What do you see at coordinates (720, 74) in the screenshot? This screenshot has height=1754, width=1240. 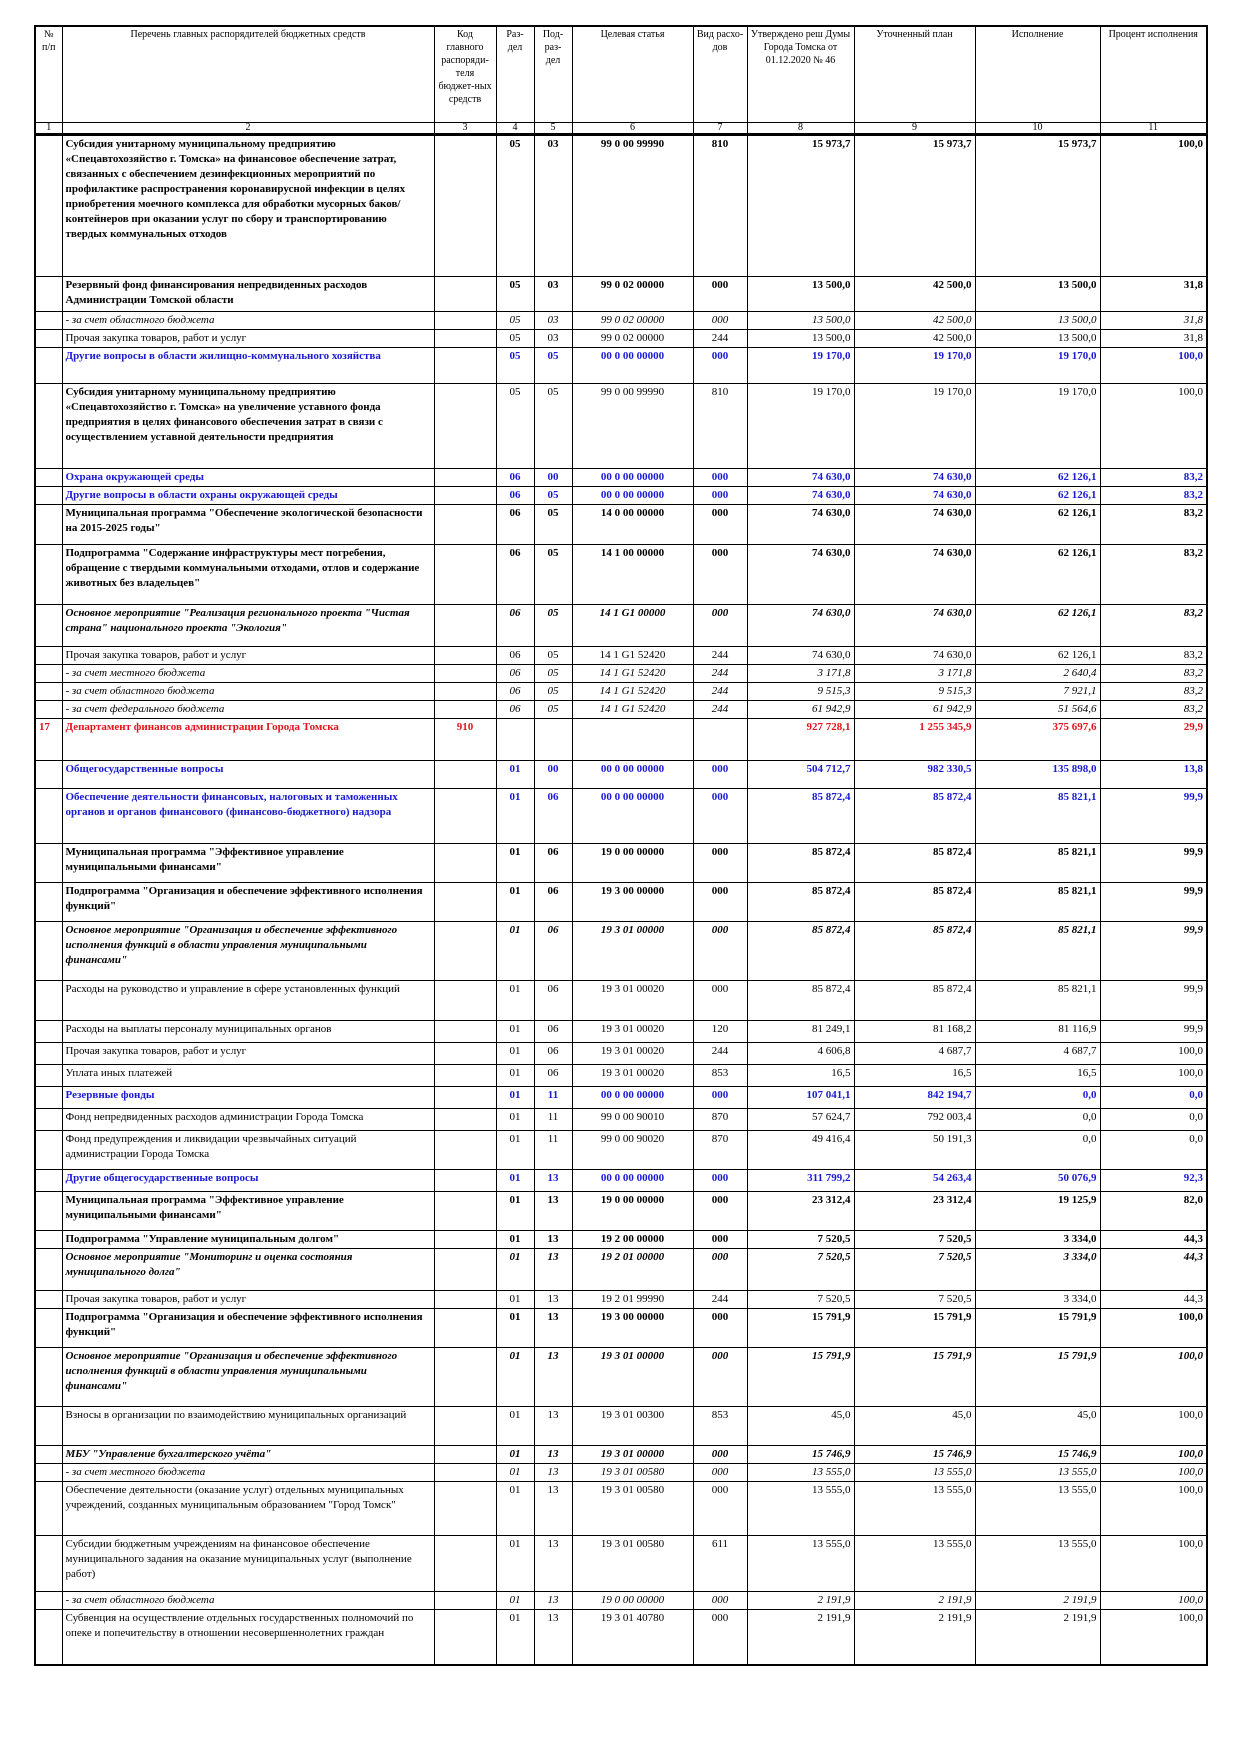 I see `header-cell: Вид расхо-дов` at bounding box center [720, 74].